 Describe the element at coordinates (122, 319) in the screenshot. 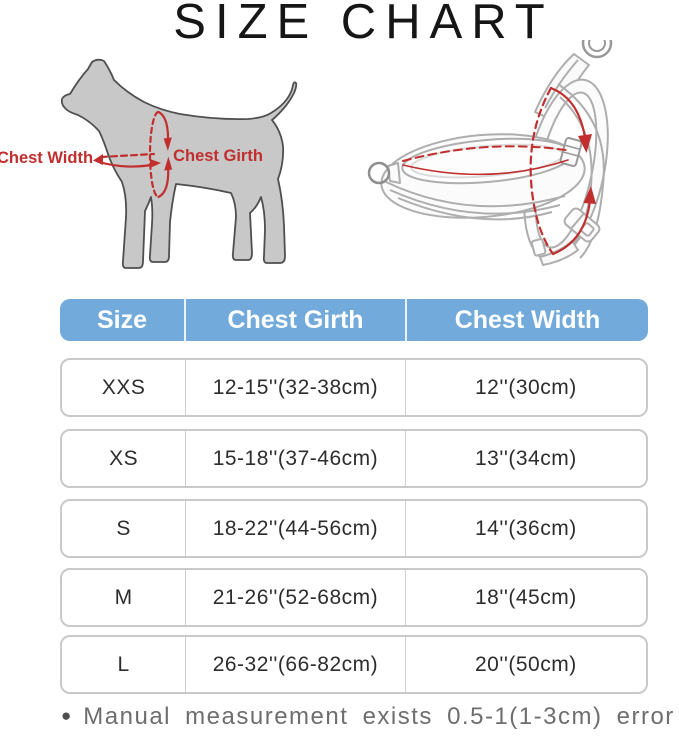

I see `col-header-size: Size` at that location.